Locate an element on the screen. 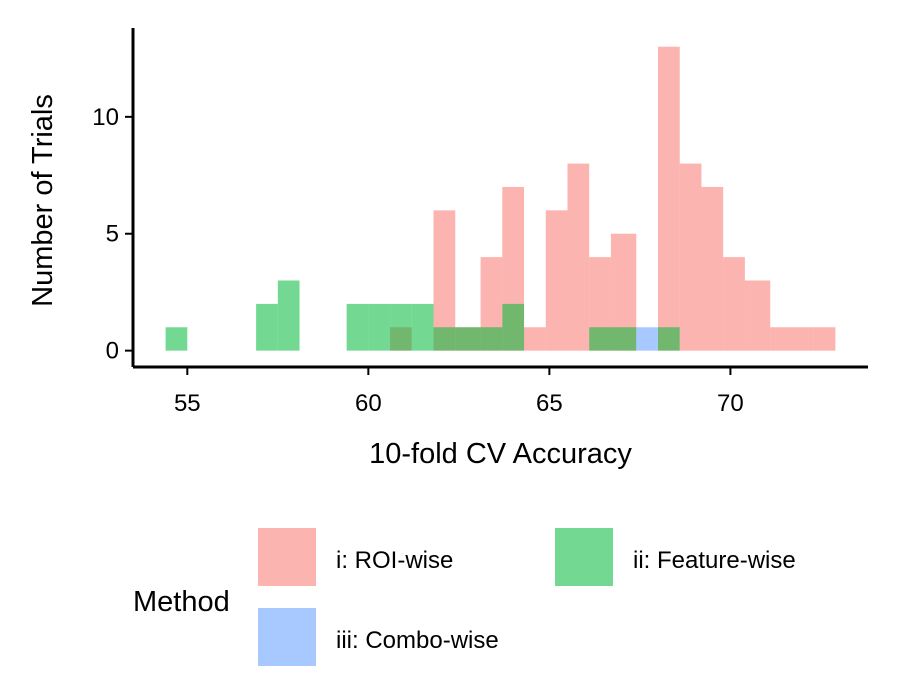  legend-swatch-iii-combo-wise is located at coordinates (287, 637).